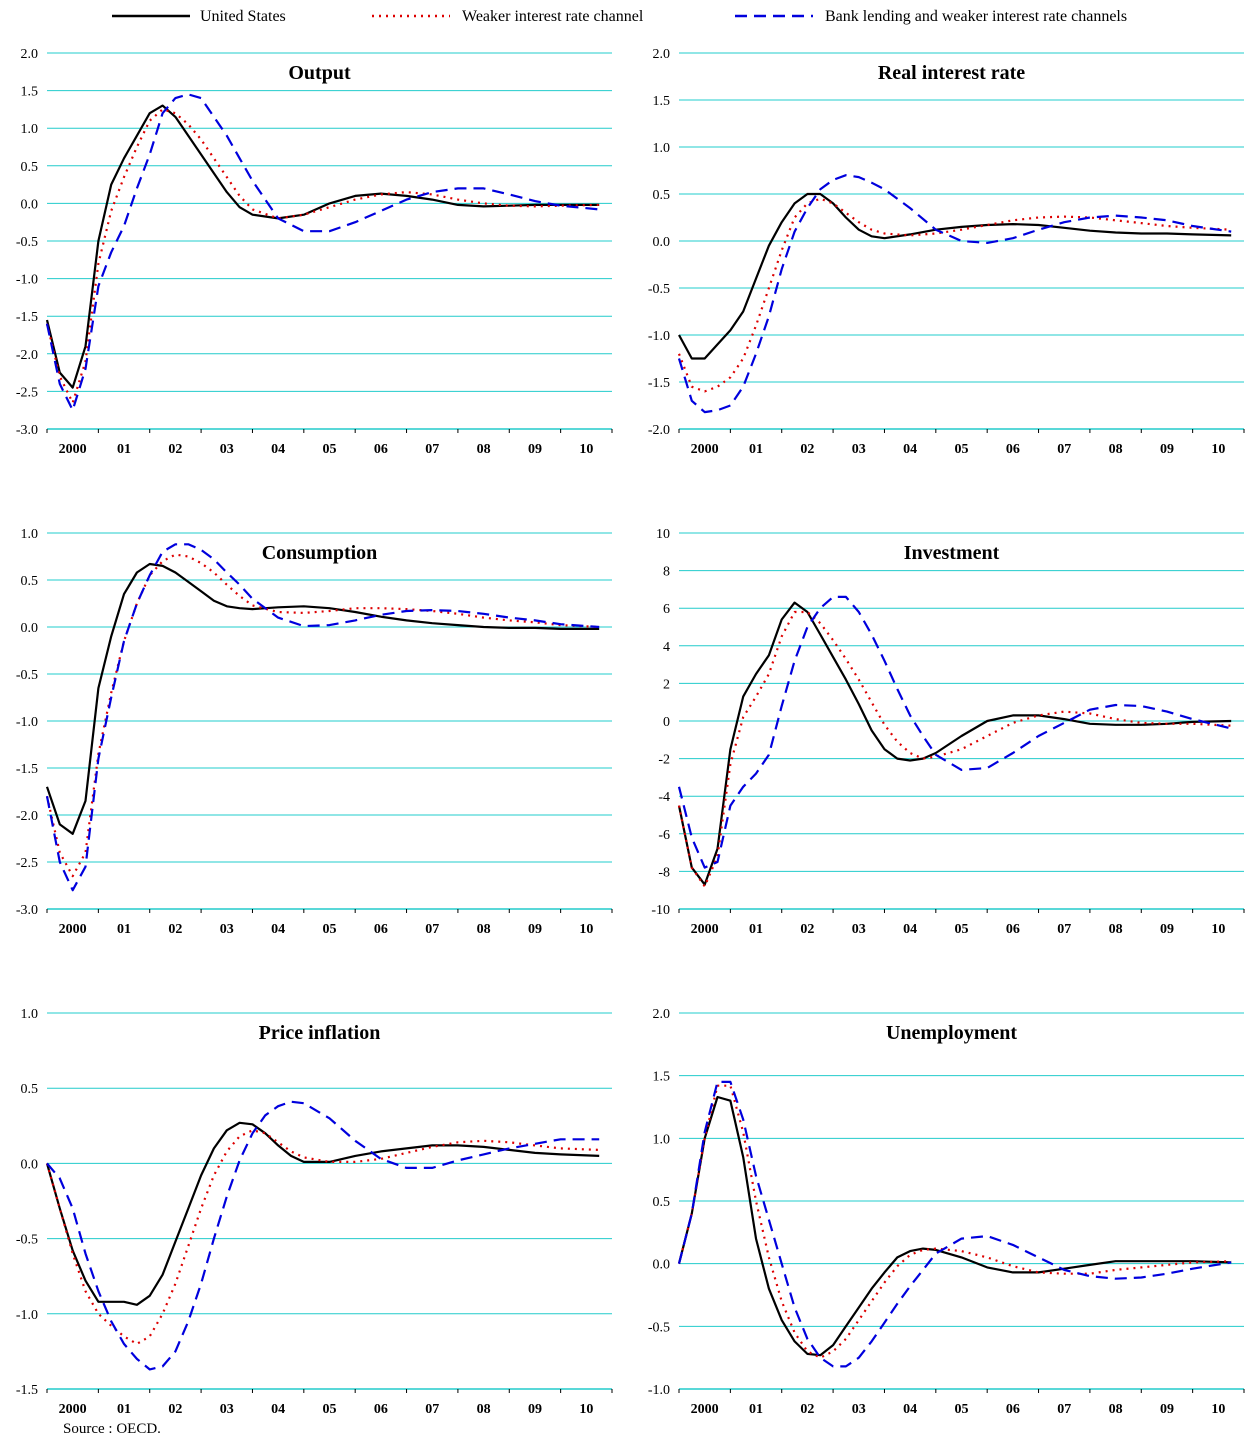 The width and height of the screenshot is (1249, 1442). Describe the element at coordinates (664, 760) in the screenshot. I see `y-tick-label: -2` at that location.